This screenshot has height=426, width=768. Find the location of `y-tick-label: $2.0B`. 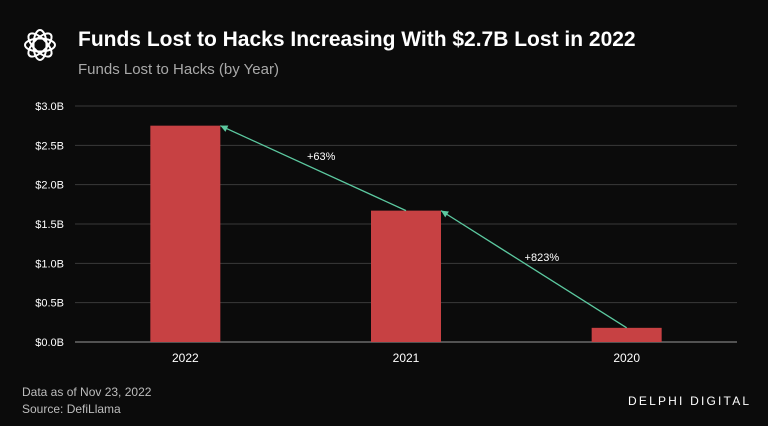

y-tick-label: $2.0B is located at coordinates (49, 186).